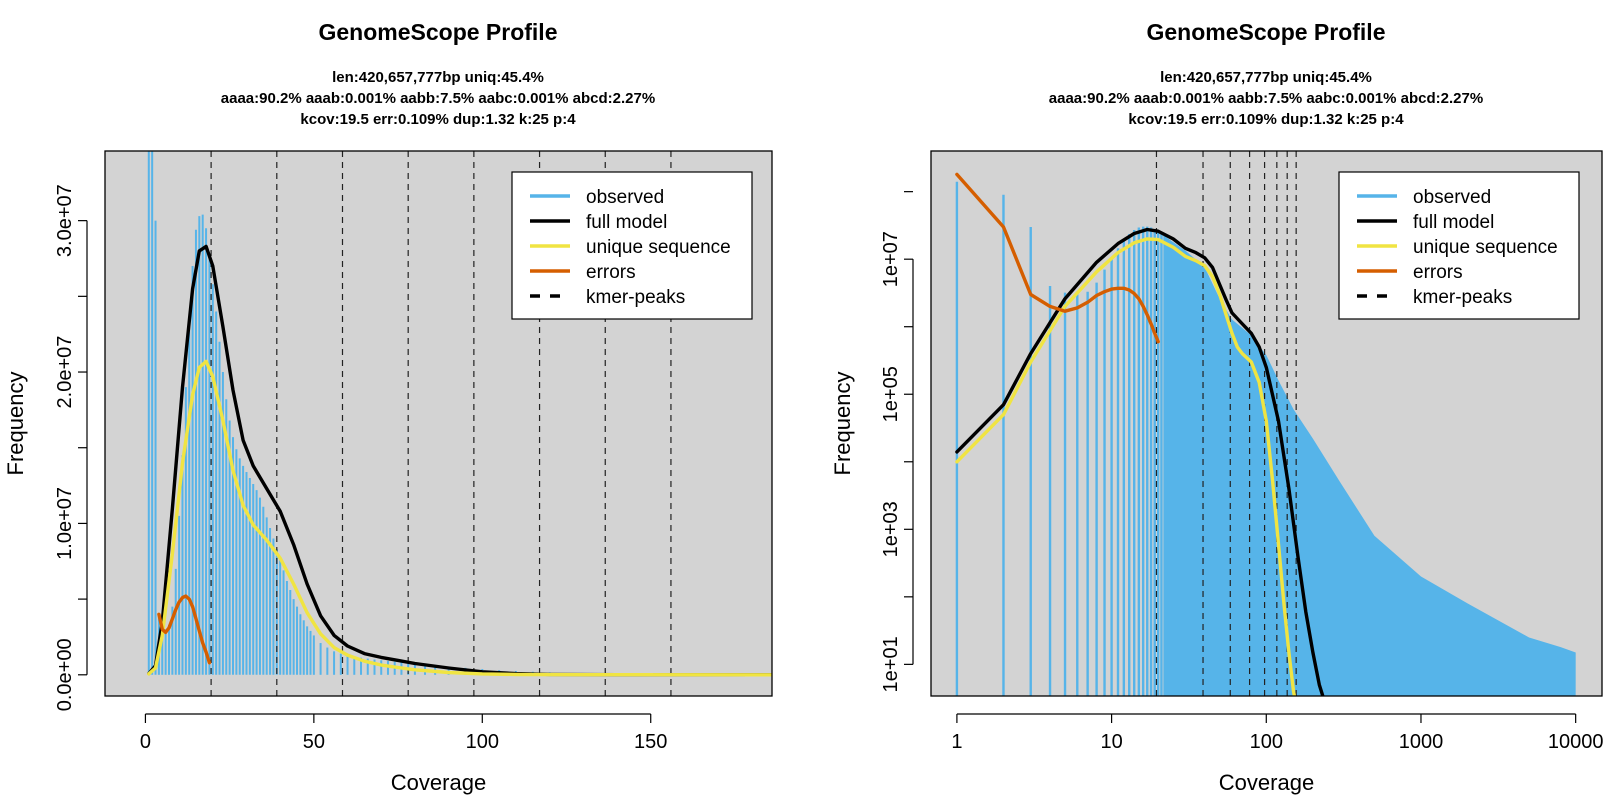 This screenshot has width=1616, height=804. I want to click on x-axis: 0 50 100 150, so click(403, 733).